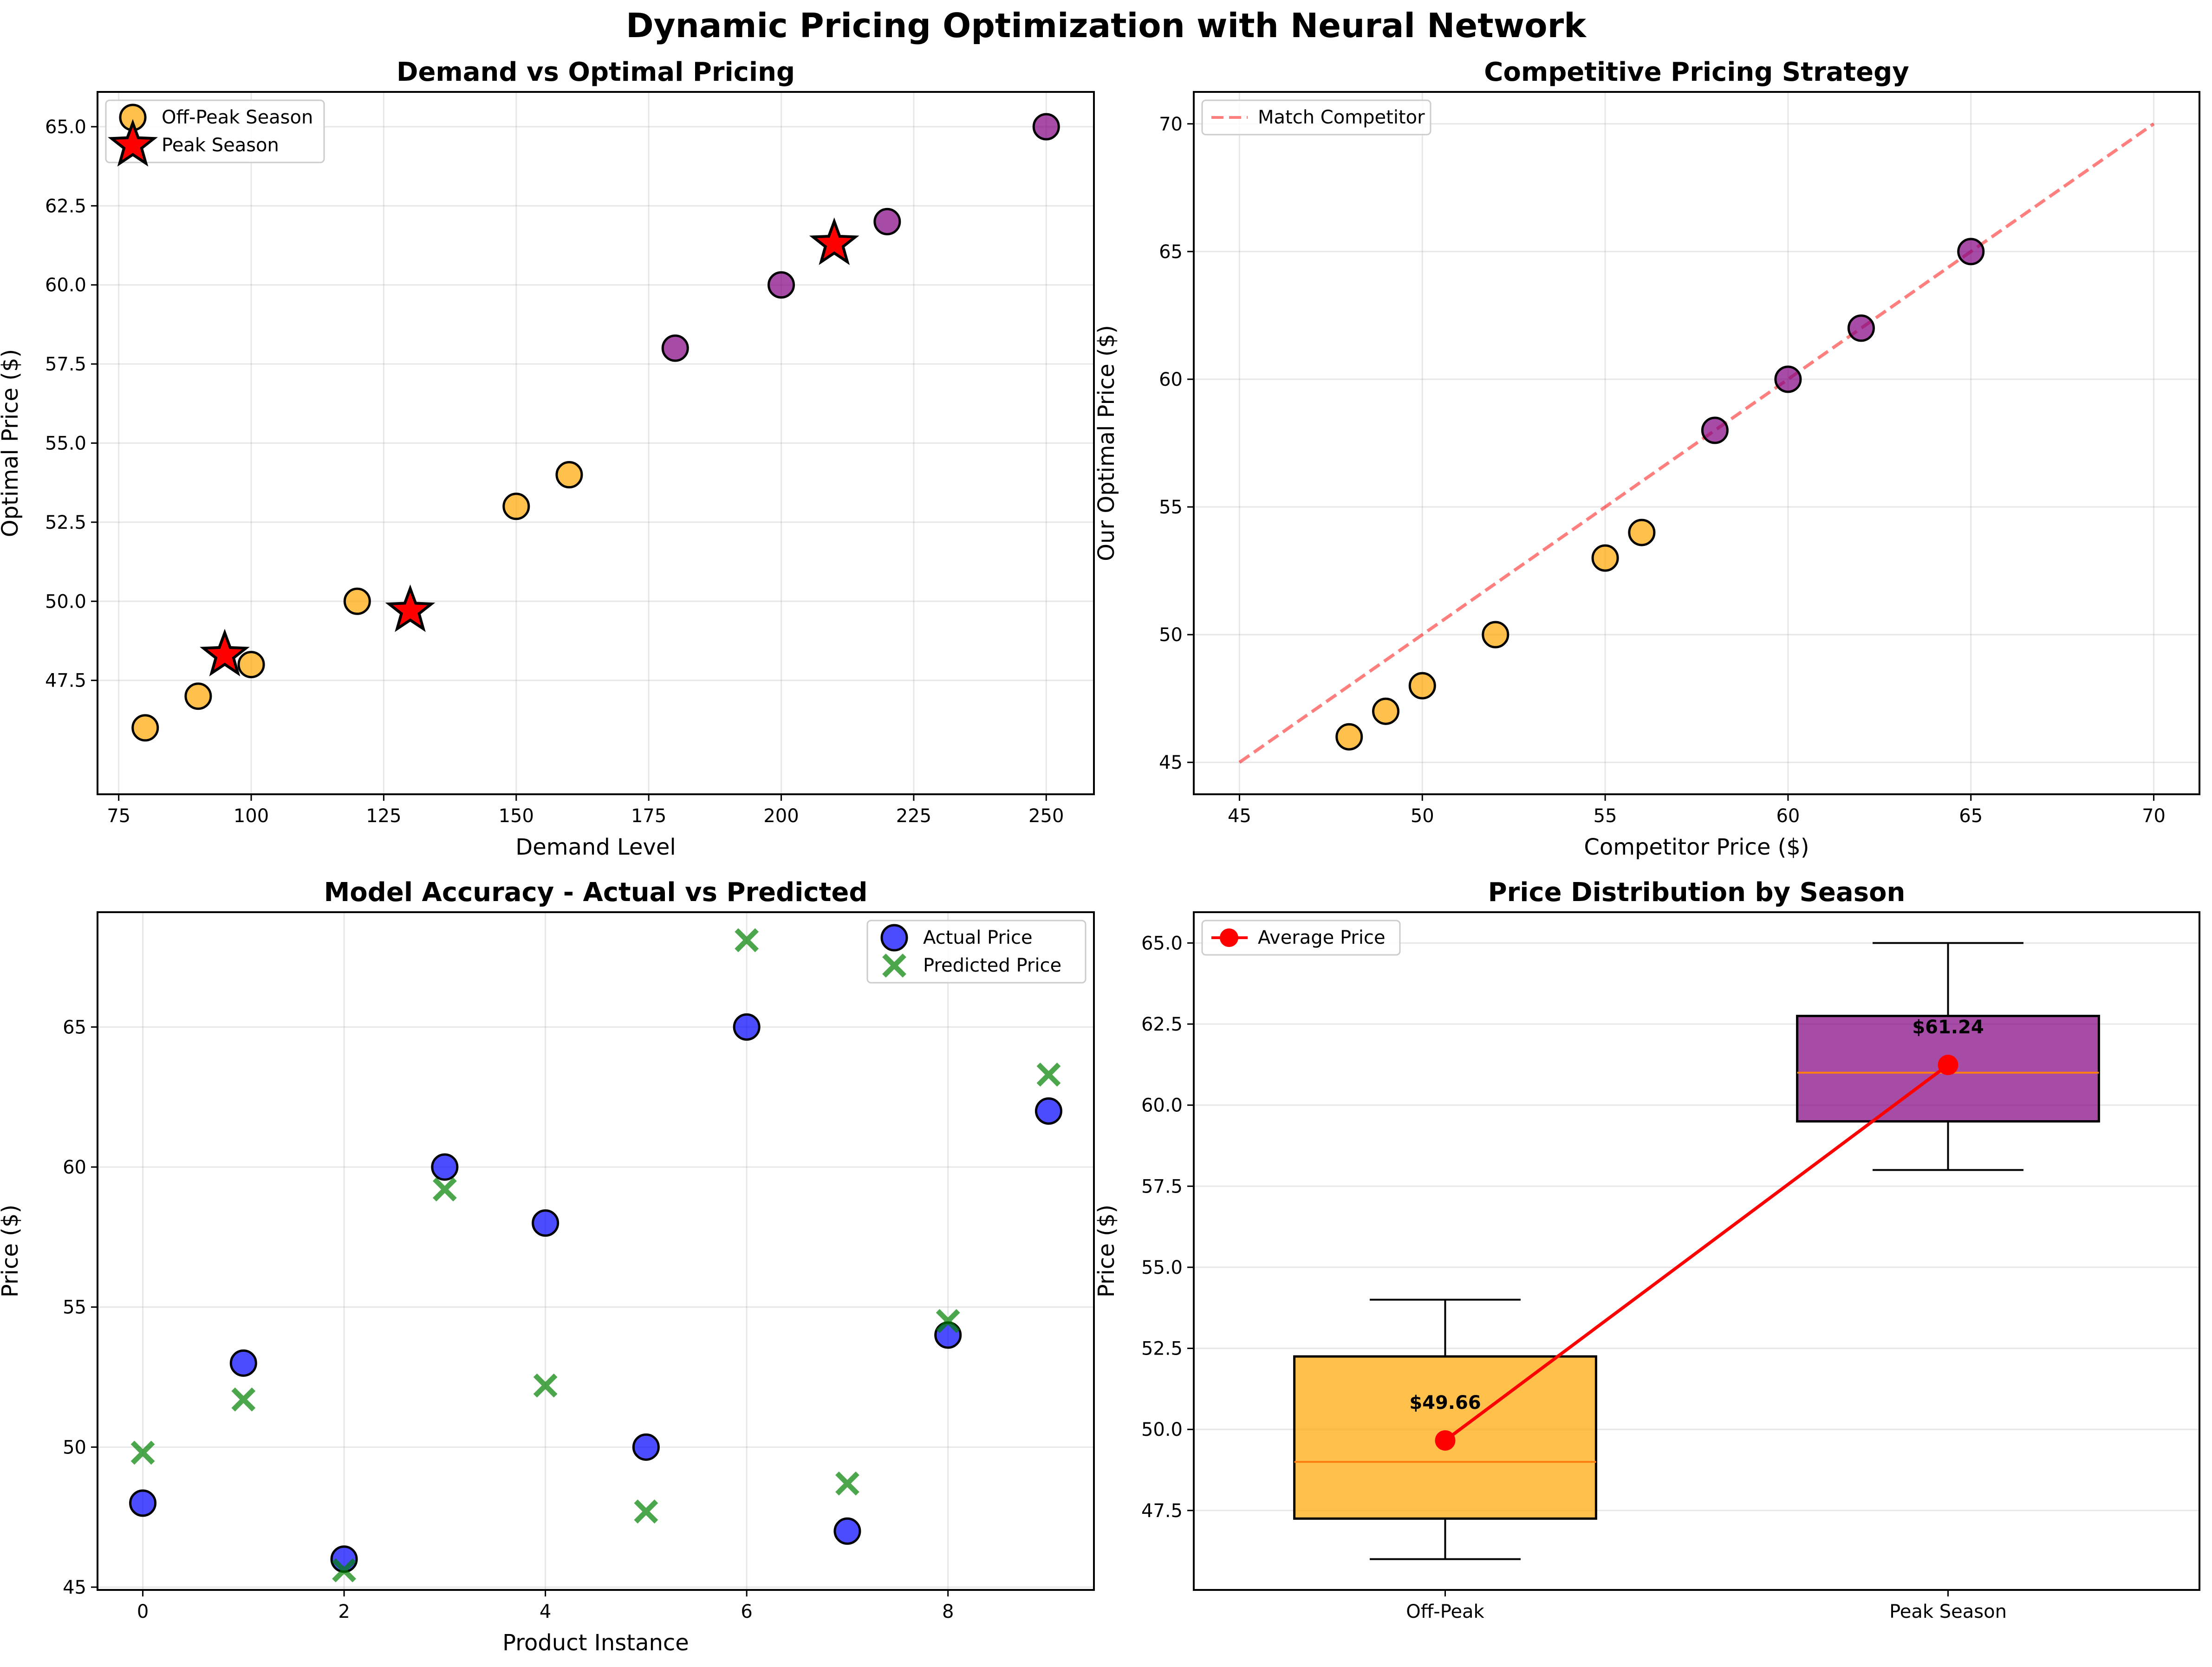  I want to click on average-annotation: $49.66, so click(1445, 1403).